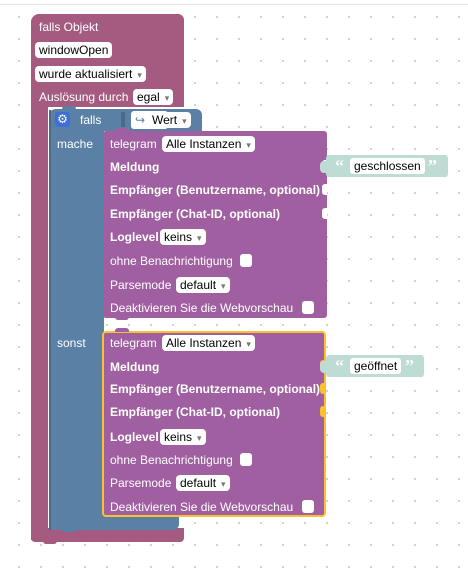  Describe the element at coordinates (376, 366) in the screenshot. I see `message-text-value: geöffnet` at that location.